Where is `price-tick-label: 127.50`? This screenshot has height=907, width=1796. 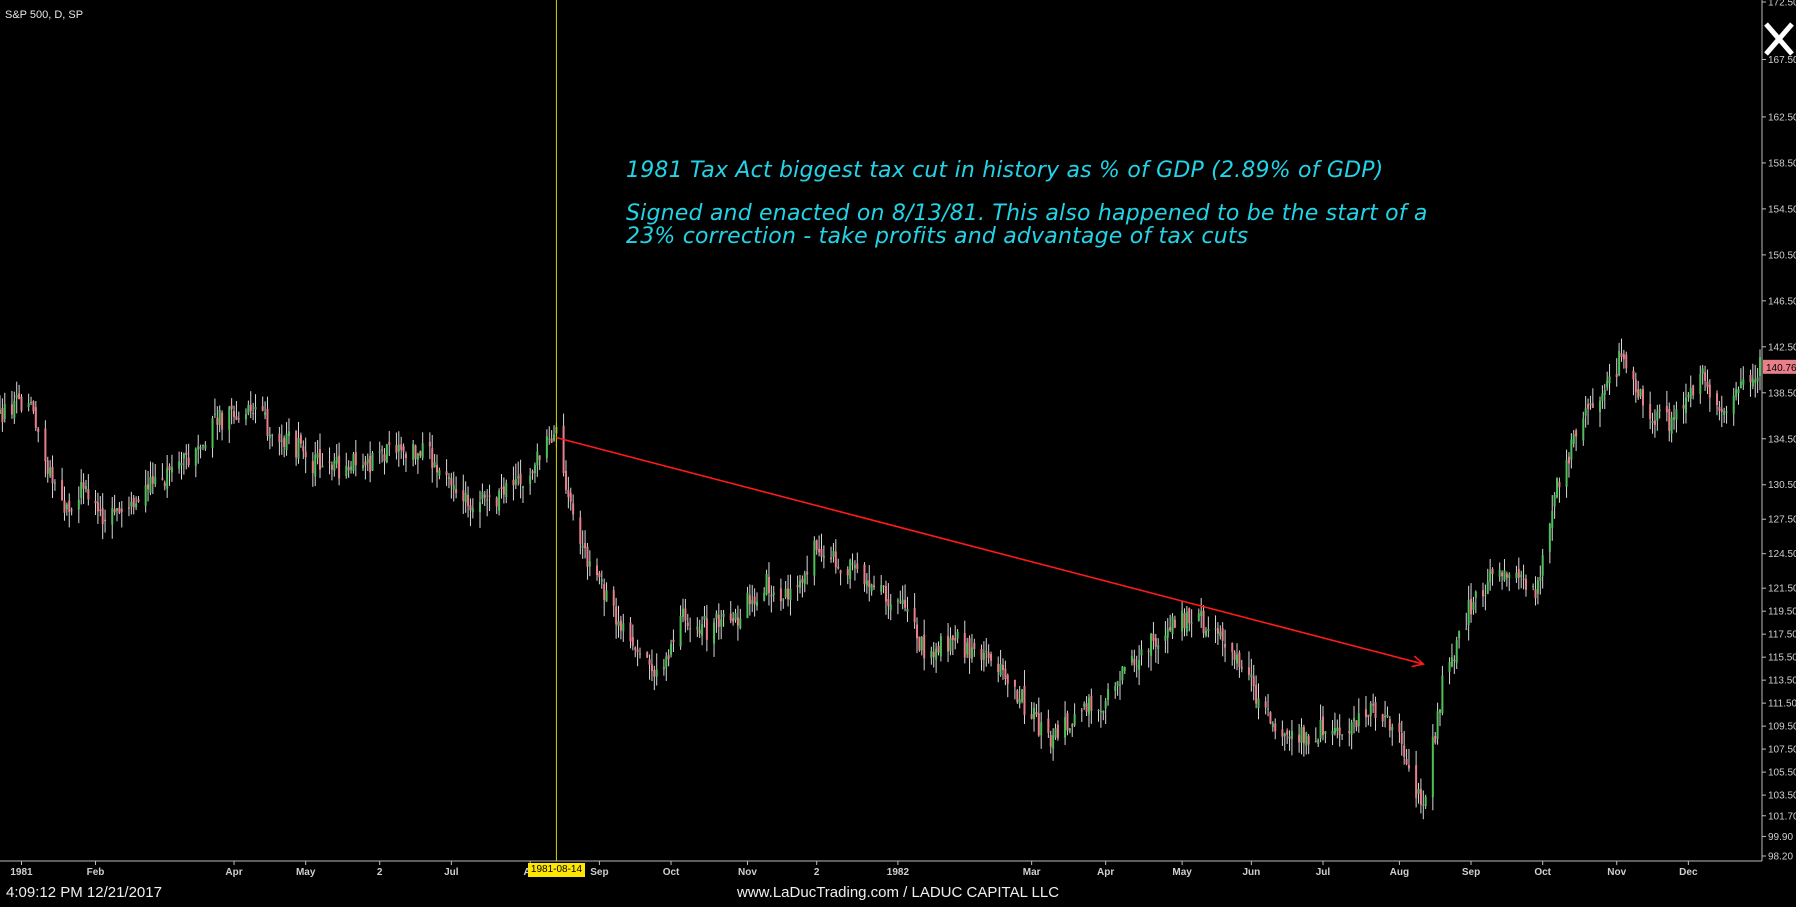 price-tick-label: 127.50 is located at coordinates (1782, 520).